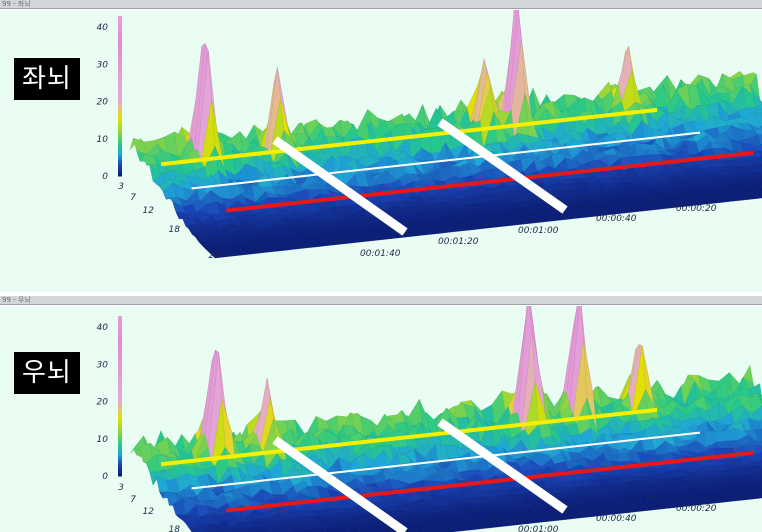  I want to click on time-tick-label: 00:01:40, so click(380, 254).